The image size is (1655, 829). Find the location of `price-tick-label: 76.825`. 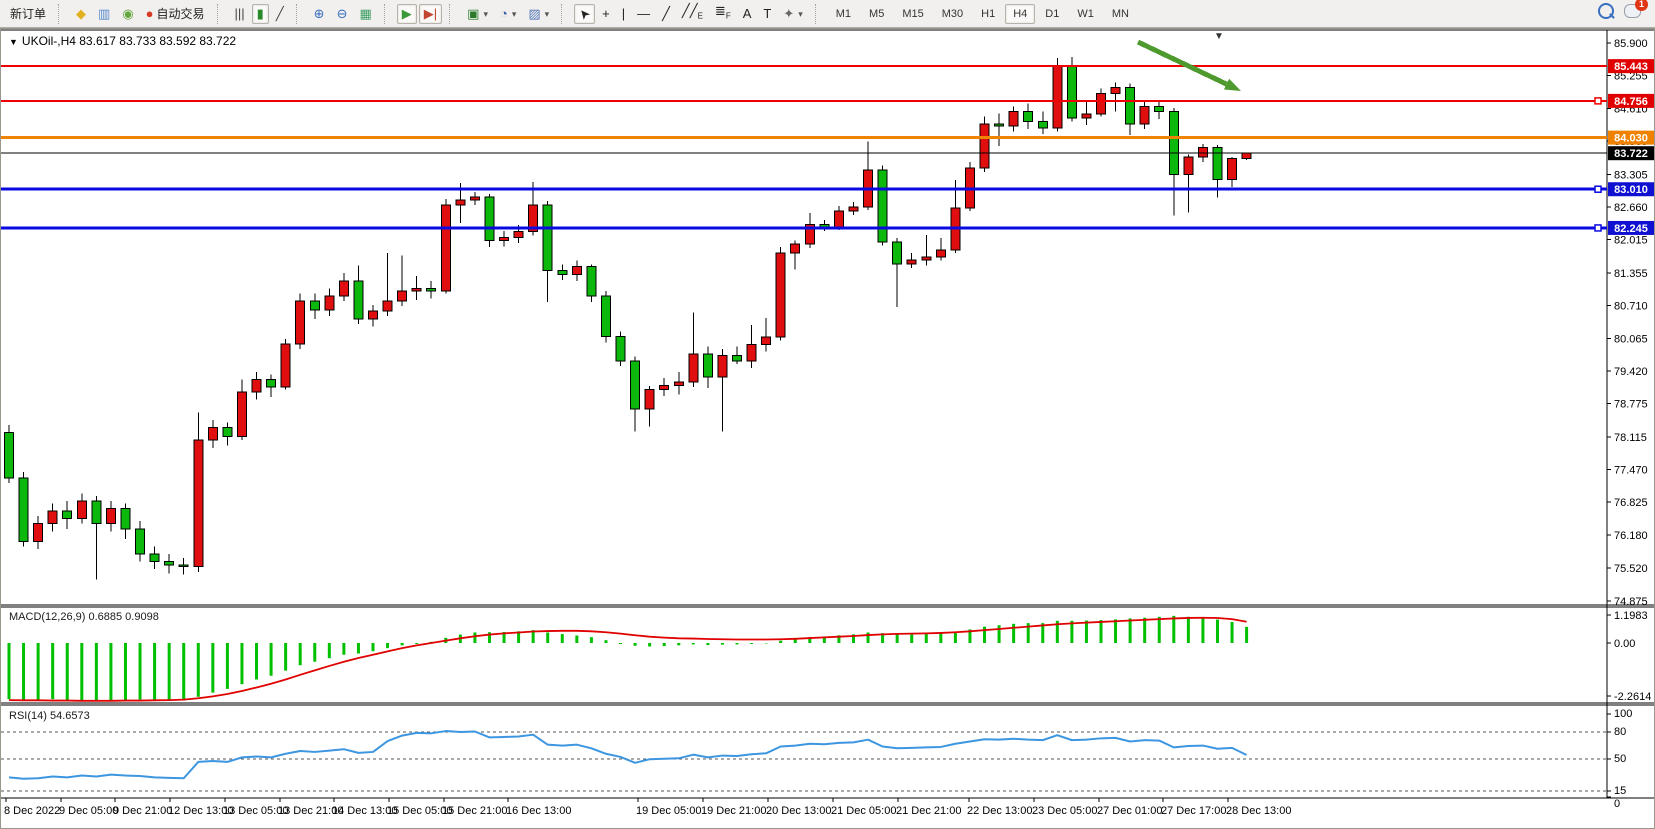

price-tick-label: 76.825 is located at coordinates (1631, 503).